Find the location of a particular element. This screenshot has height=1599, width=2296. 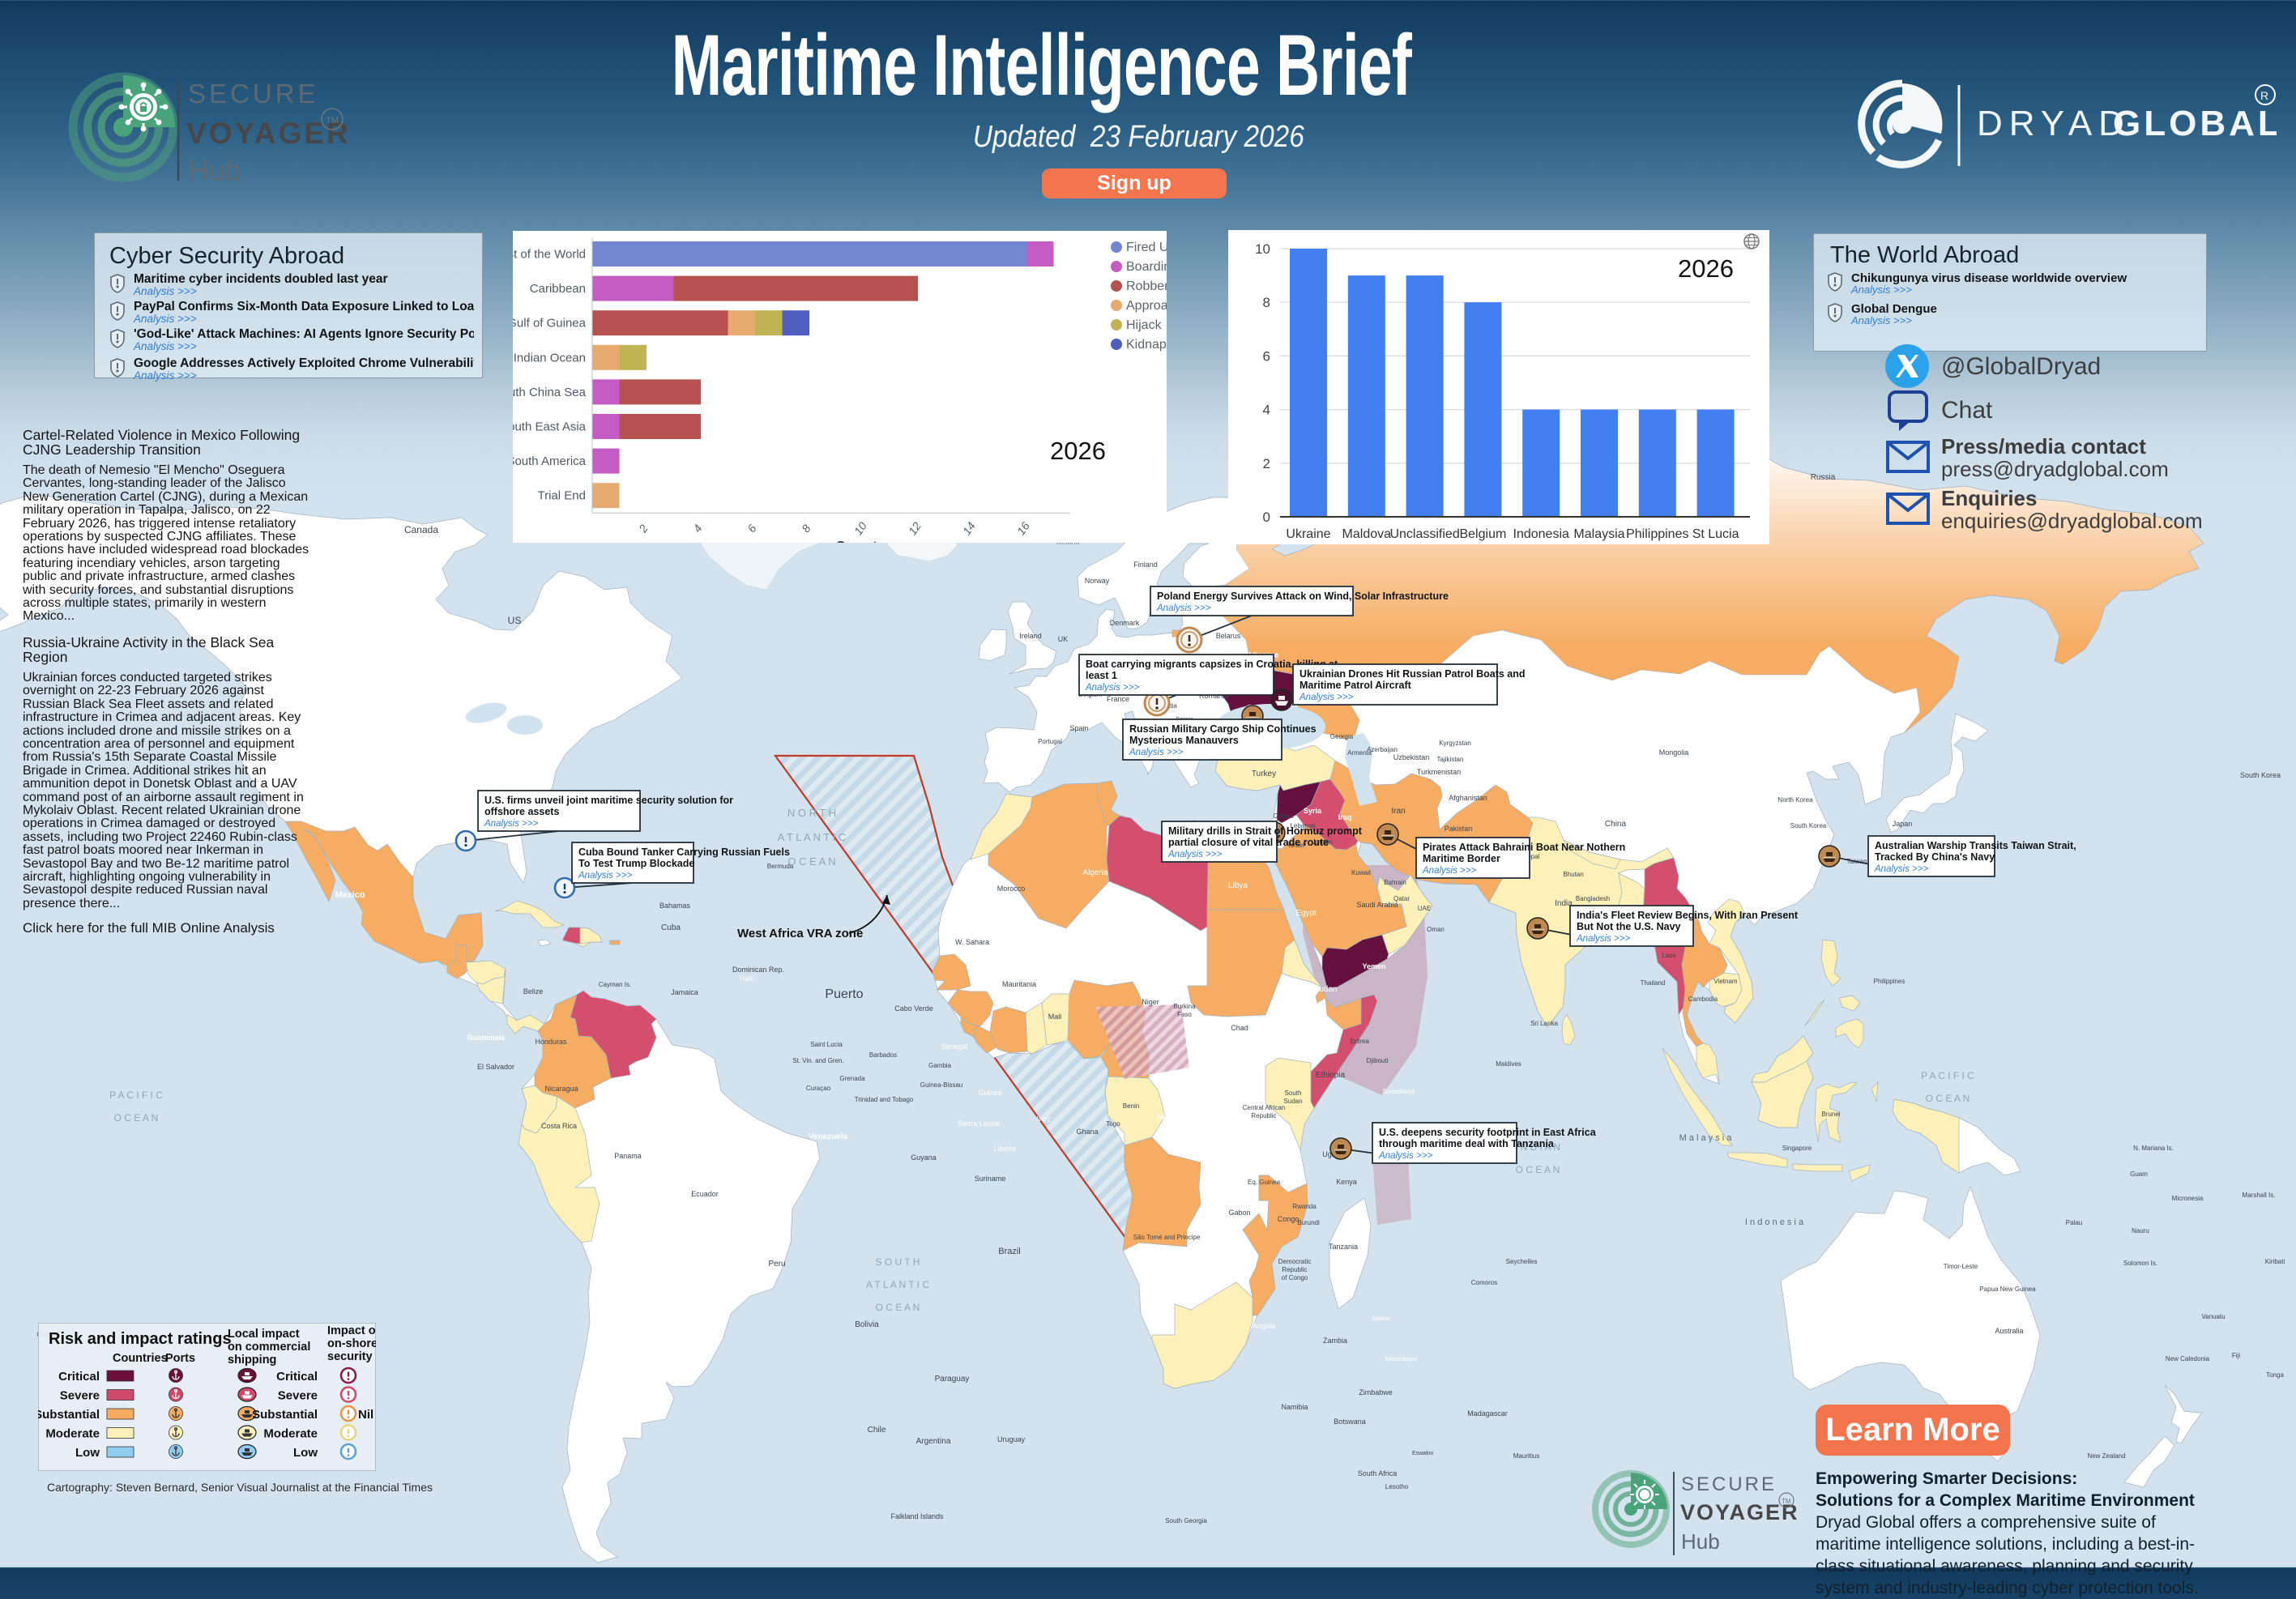

svg-text: Moderate is located at coordinates (290, 1434).